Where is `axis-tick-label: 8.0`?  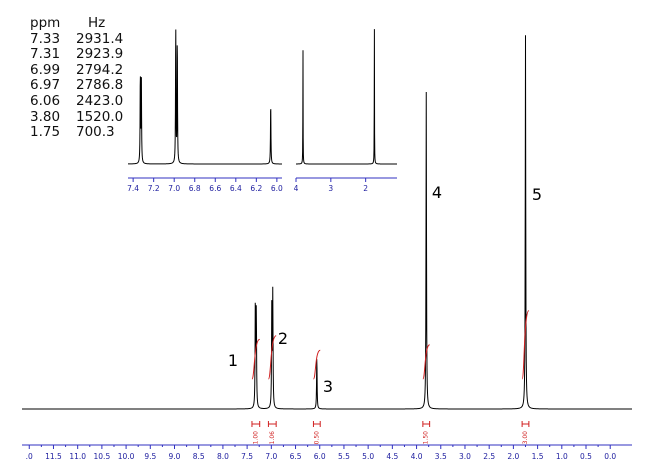
axis-tick-label: 8.0 is located at coordinates (223, 456).